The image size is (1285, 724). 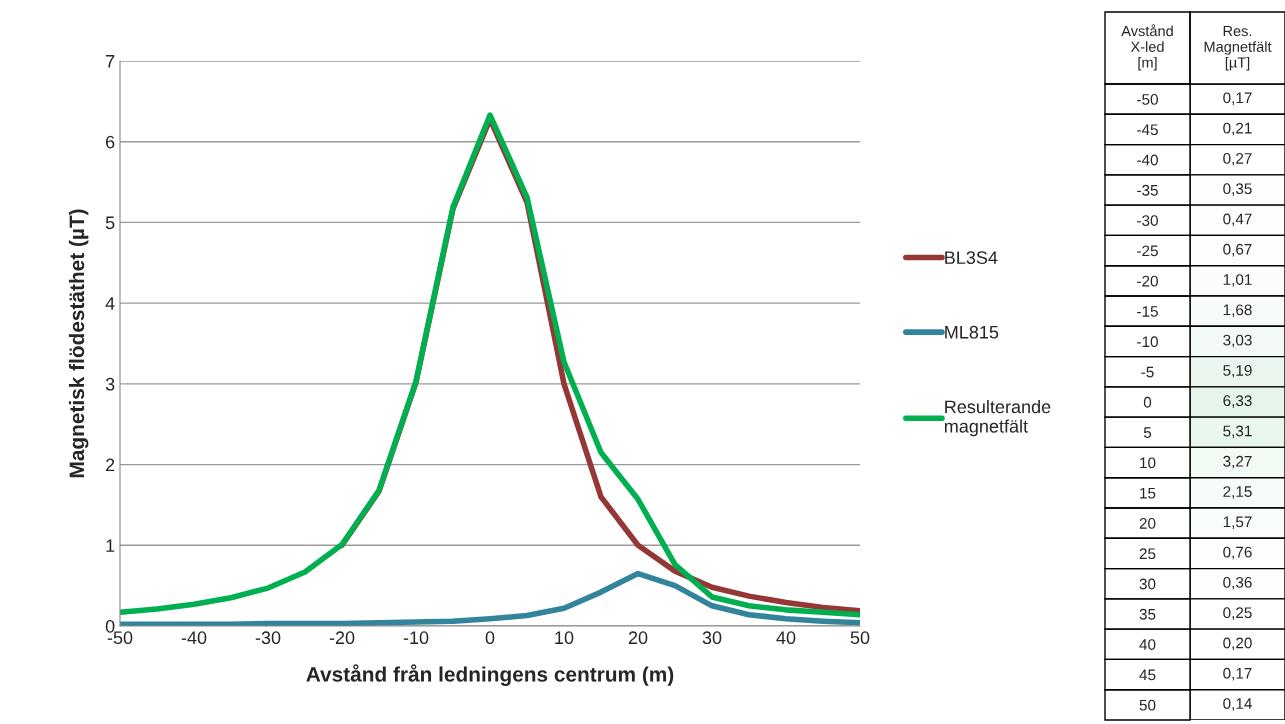 What do you see at coordinates (1237, 583) in the screenshot?
I see `data-label: 0,36` at bounding box center [1237, 583].